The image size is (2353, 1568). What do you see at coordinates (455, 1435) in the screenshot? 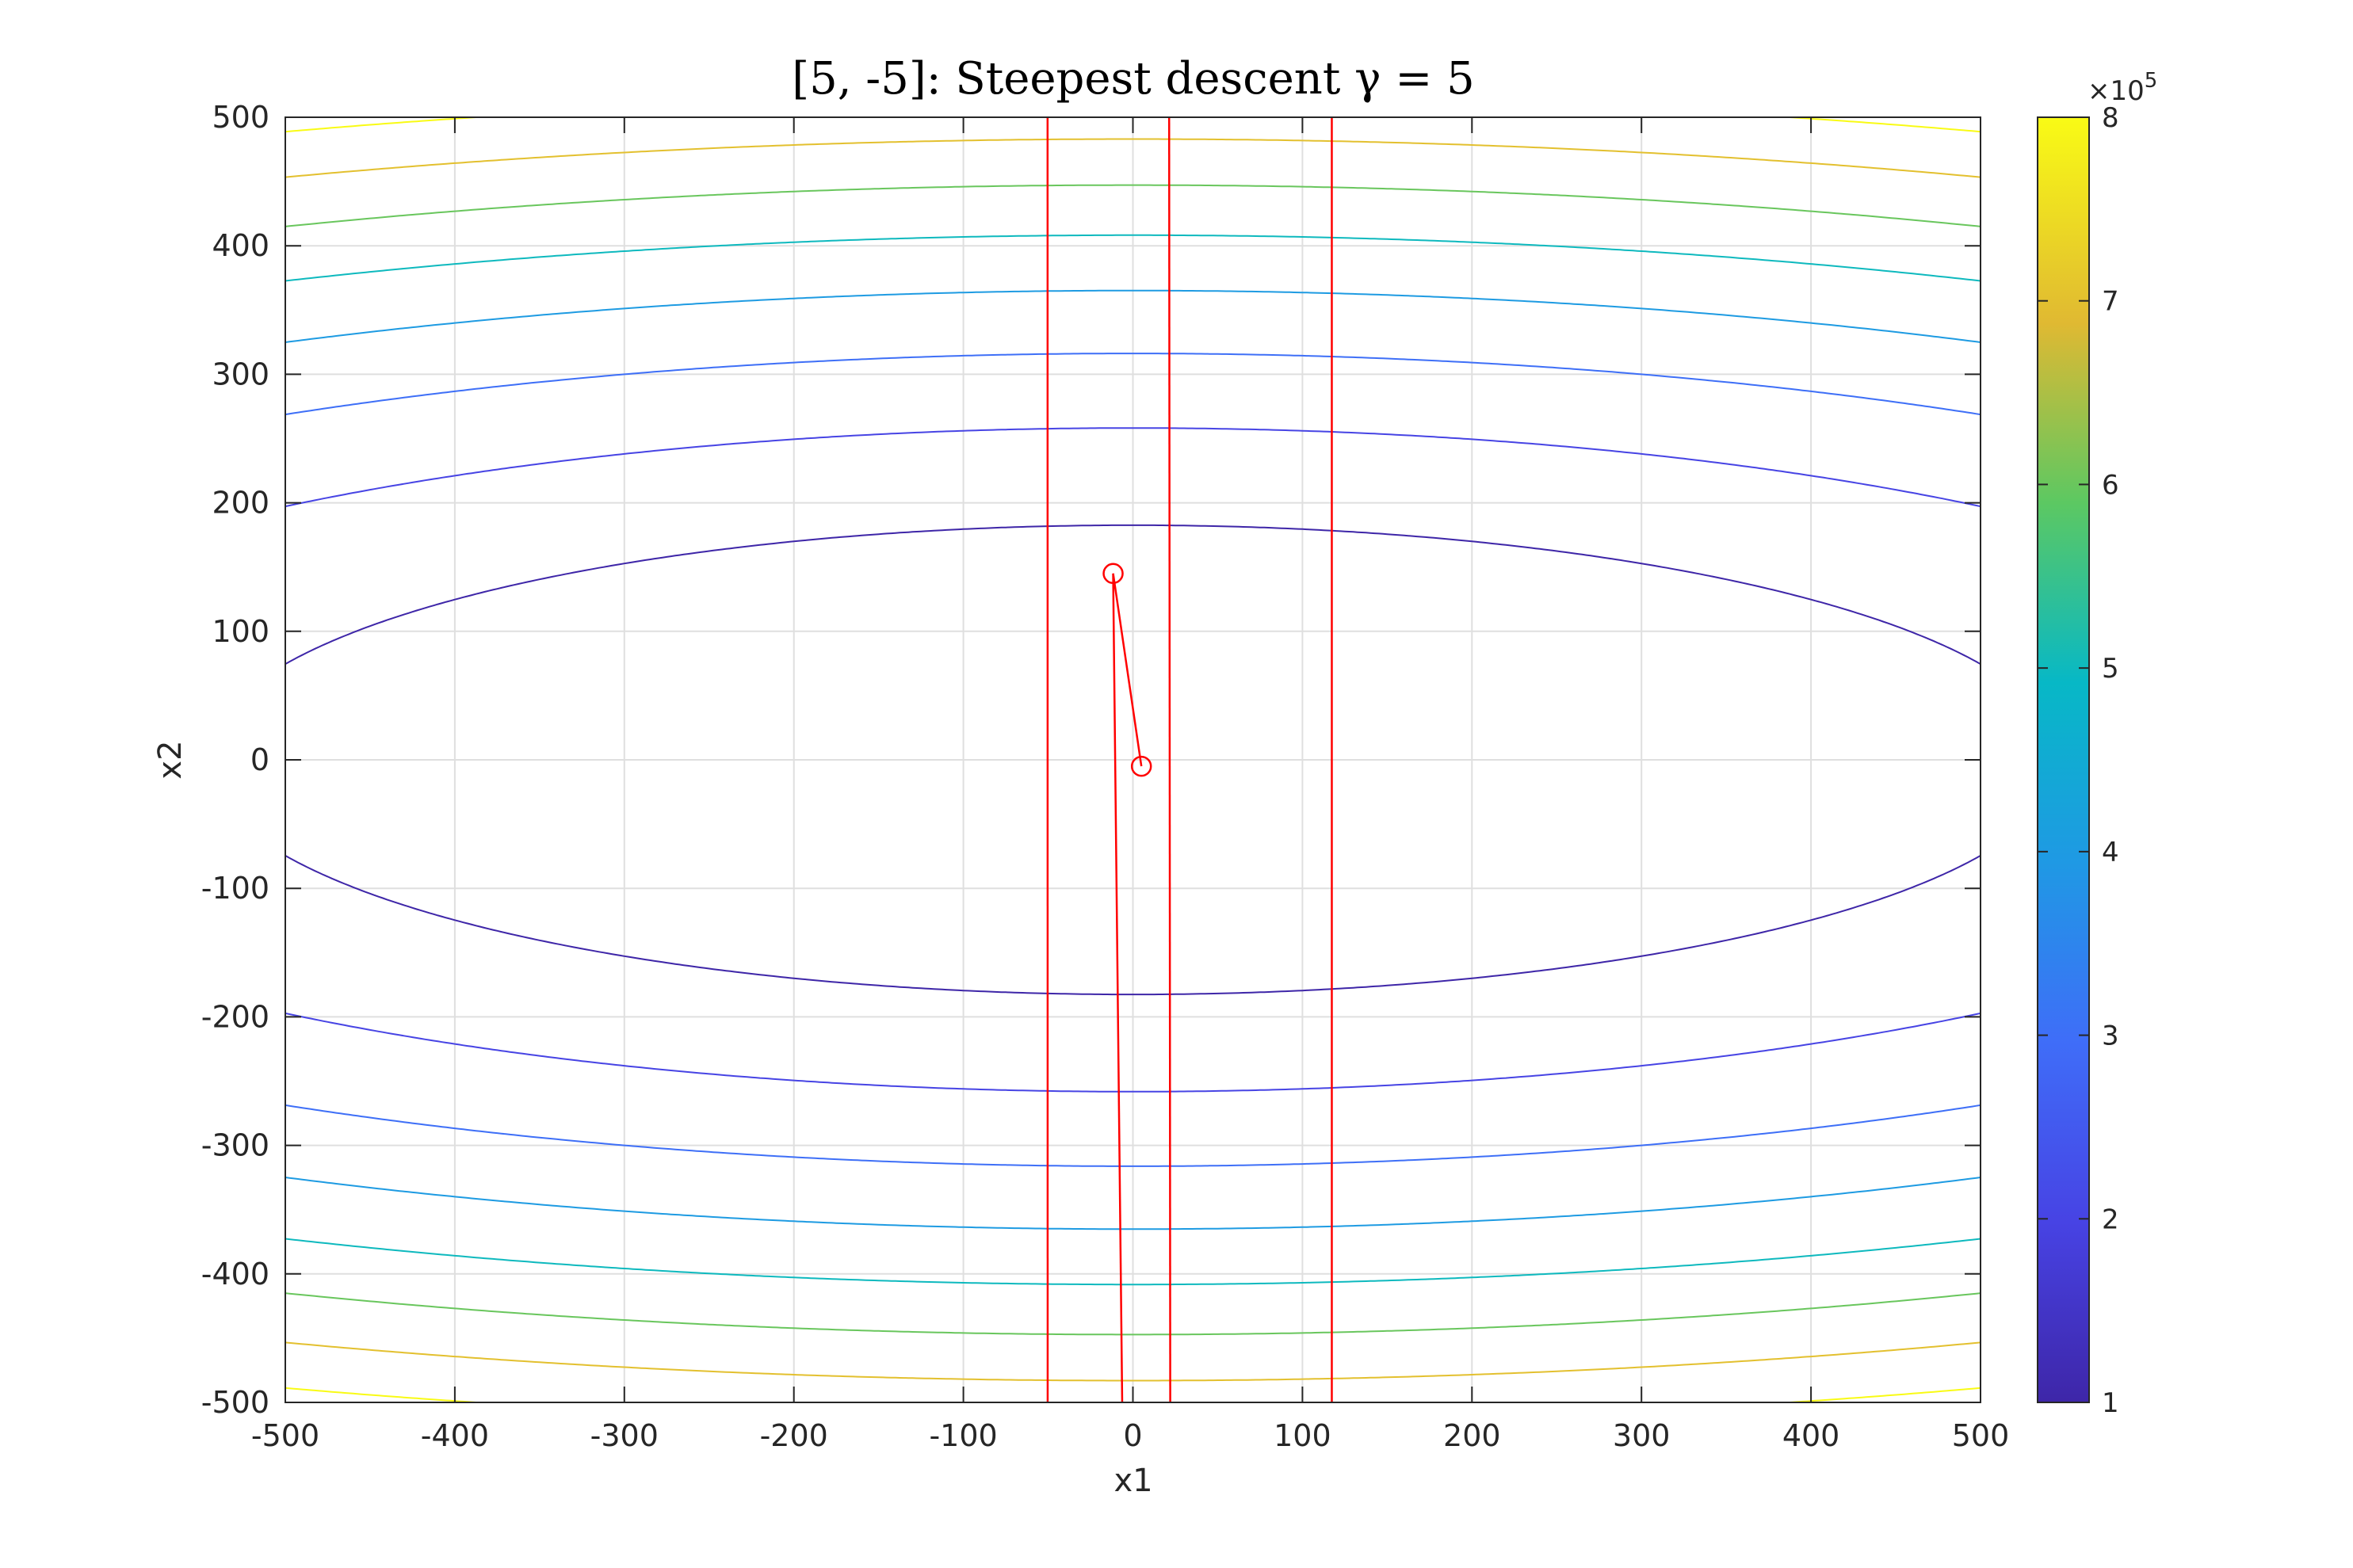
I see `x-tick-label: -400` at bounding box center [455, 1435].